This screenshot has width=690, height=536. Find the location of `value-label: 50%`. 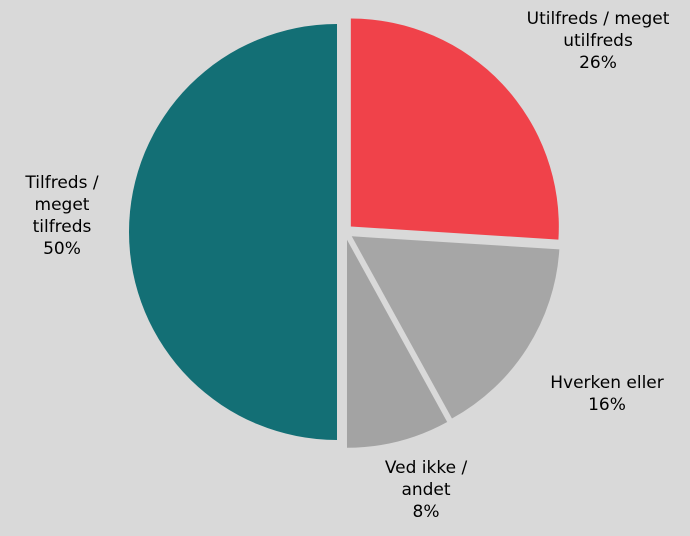

value-label: 50% is located at coordinates (62, 249).